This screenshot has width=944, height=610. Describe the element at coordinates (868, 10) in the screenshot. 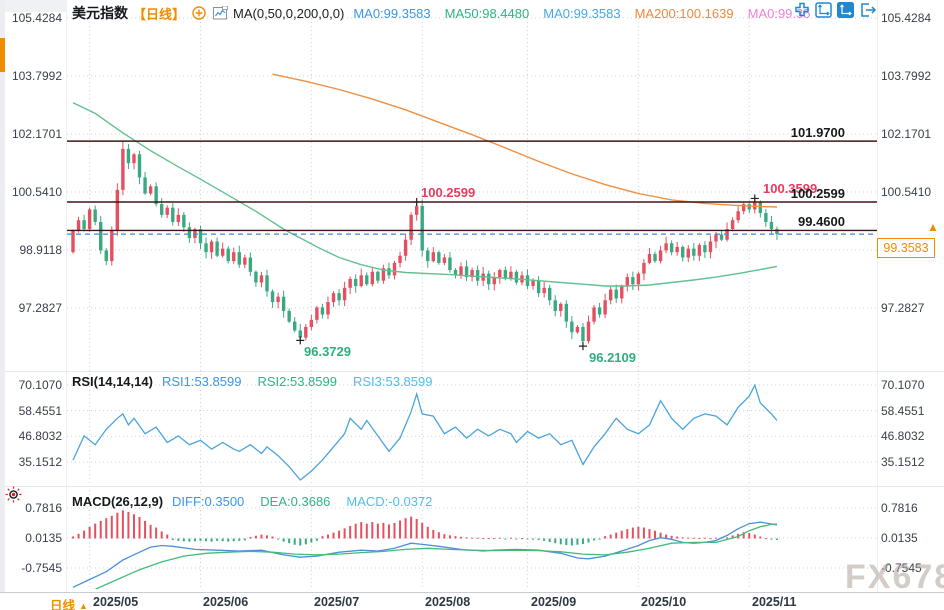

I see `exit-icon` at that location.